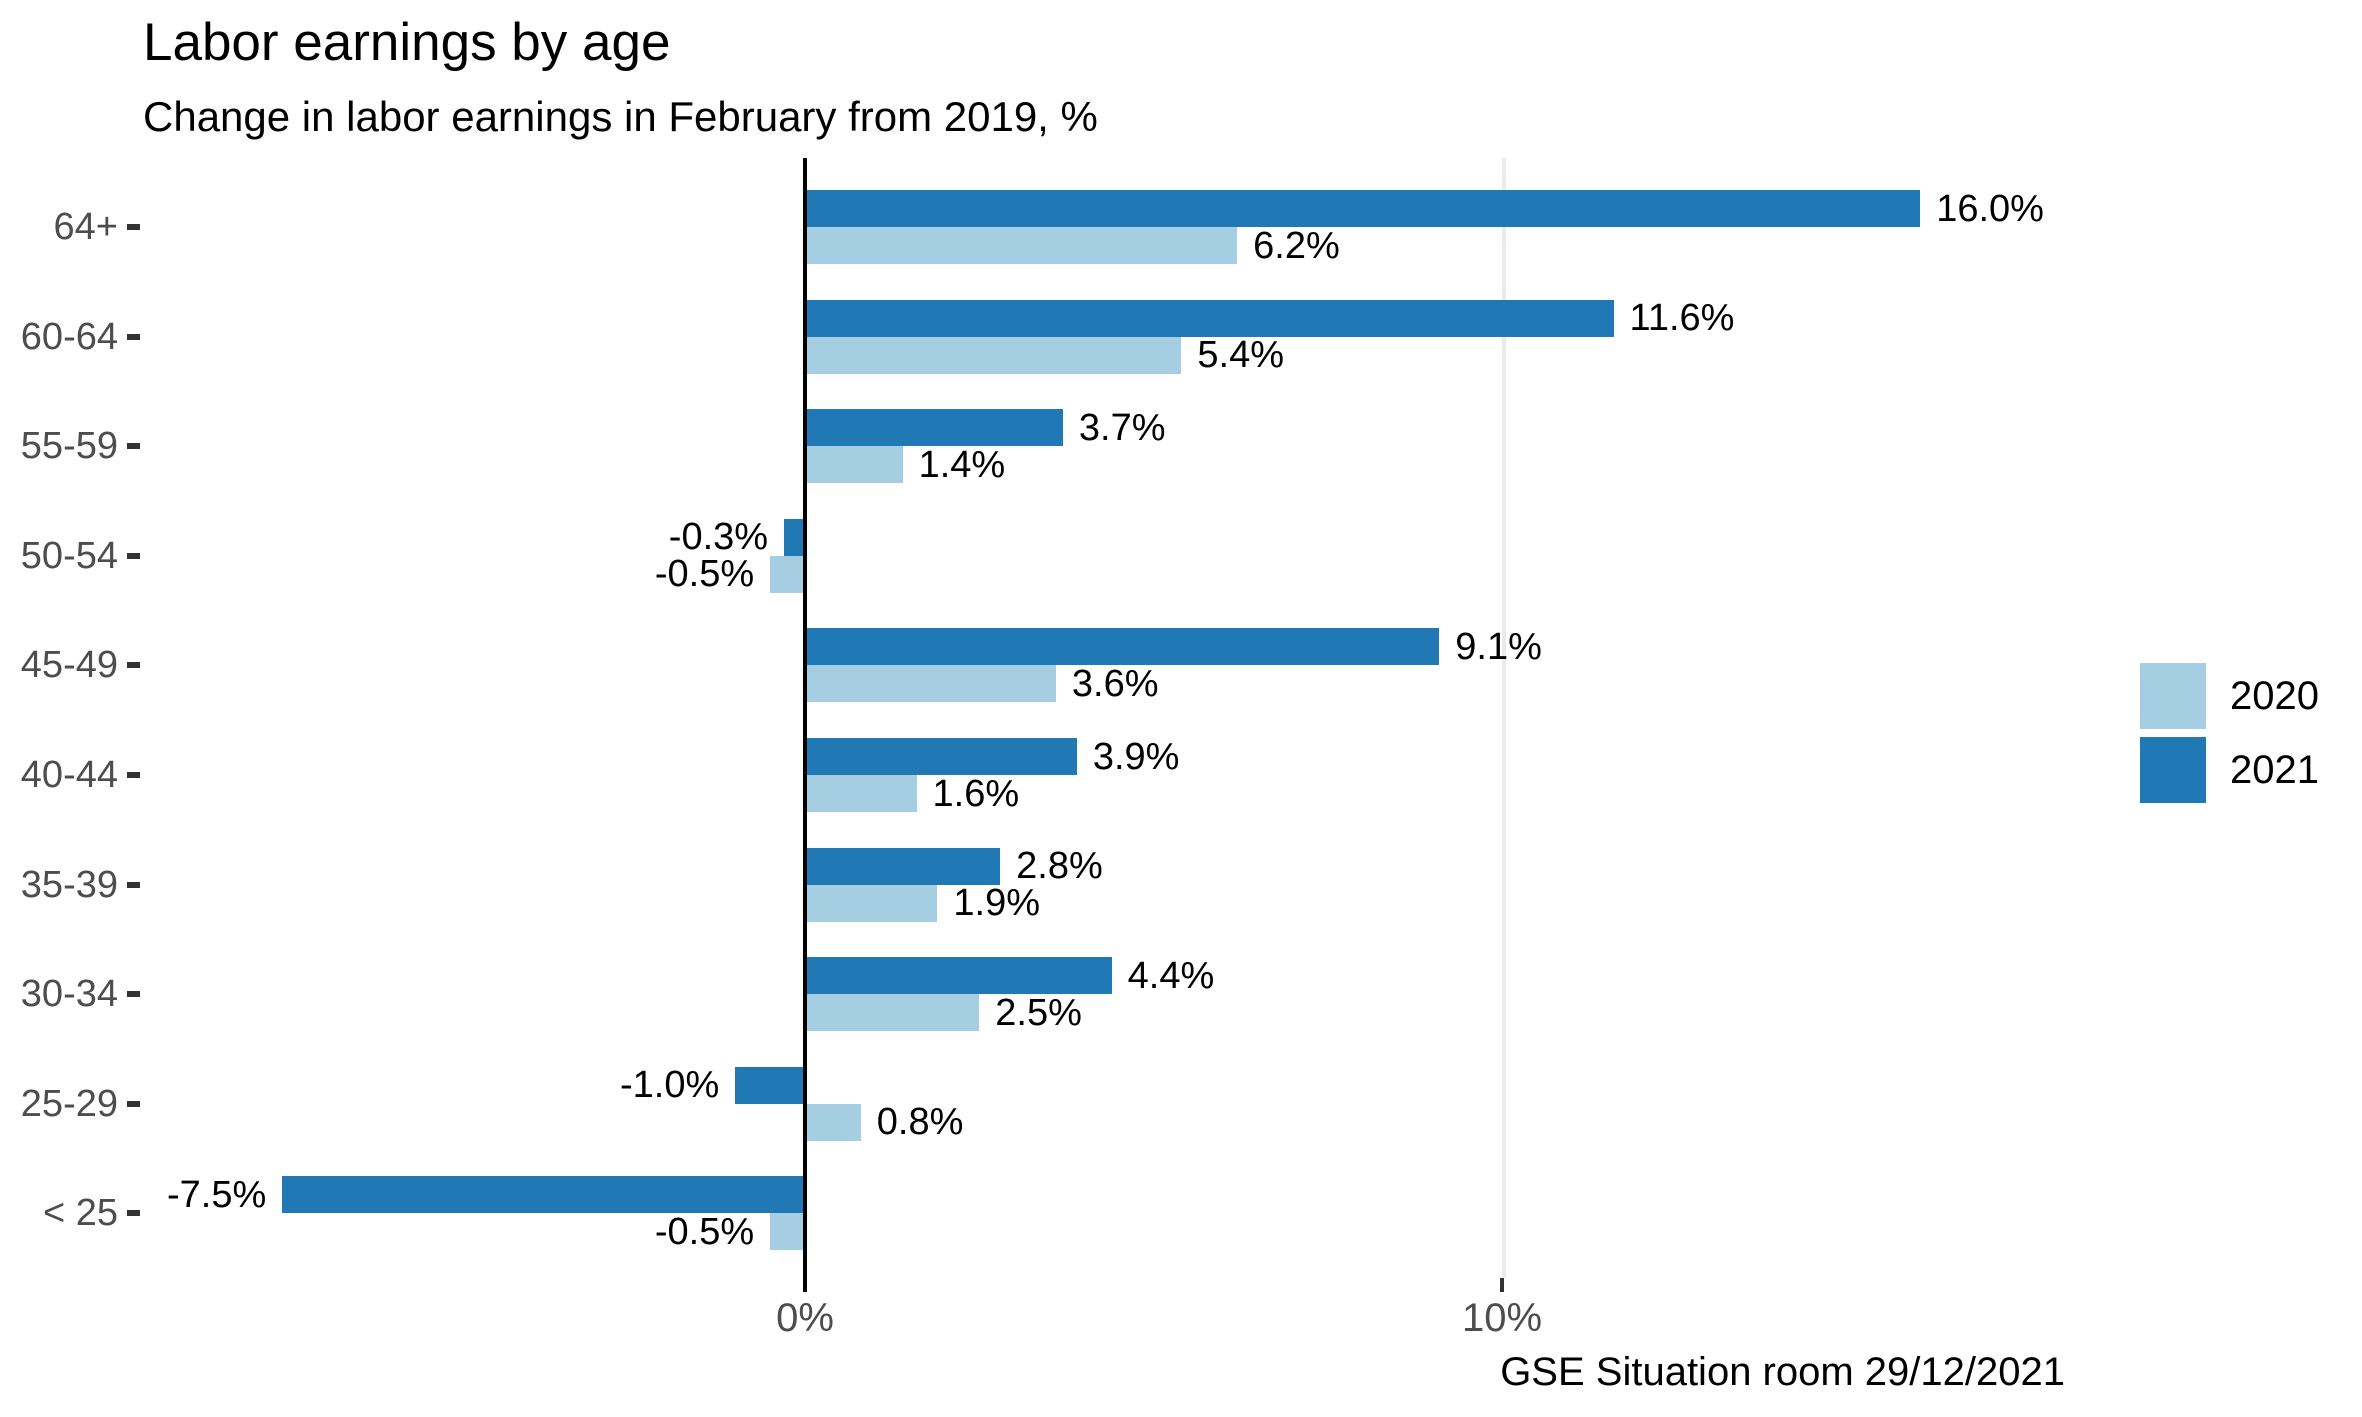 This screenshot has width=2362, height=1417. What do you see at coordinates (1240, 355) in the screenshot?
I see `bar-value-label: 5.4%` at bounding box center [1240, 355].